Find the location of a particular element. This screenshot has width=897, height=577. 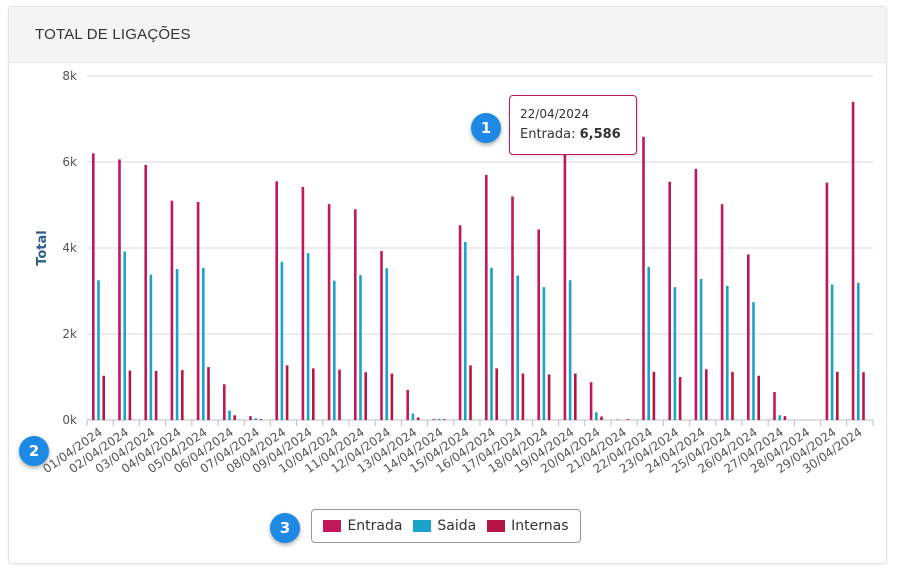

chart-legend: Entrada Saida Internas is located at coordinates (446, 526).